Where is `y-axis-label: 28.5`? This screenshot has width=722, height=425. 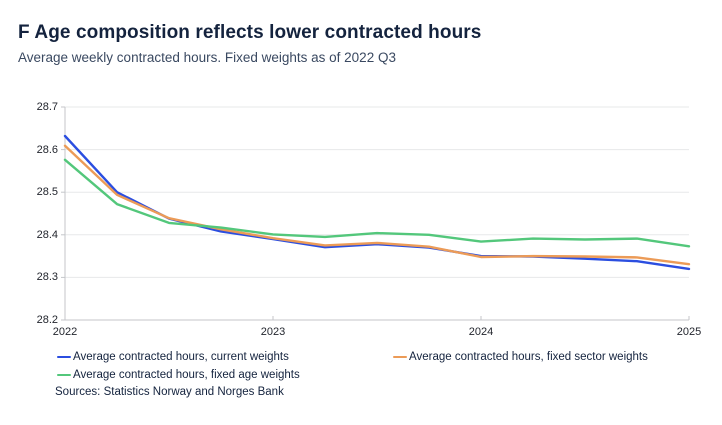 y-axis-label: 28.5 is located at coordinates (47, 192).